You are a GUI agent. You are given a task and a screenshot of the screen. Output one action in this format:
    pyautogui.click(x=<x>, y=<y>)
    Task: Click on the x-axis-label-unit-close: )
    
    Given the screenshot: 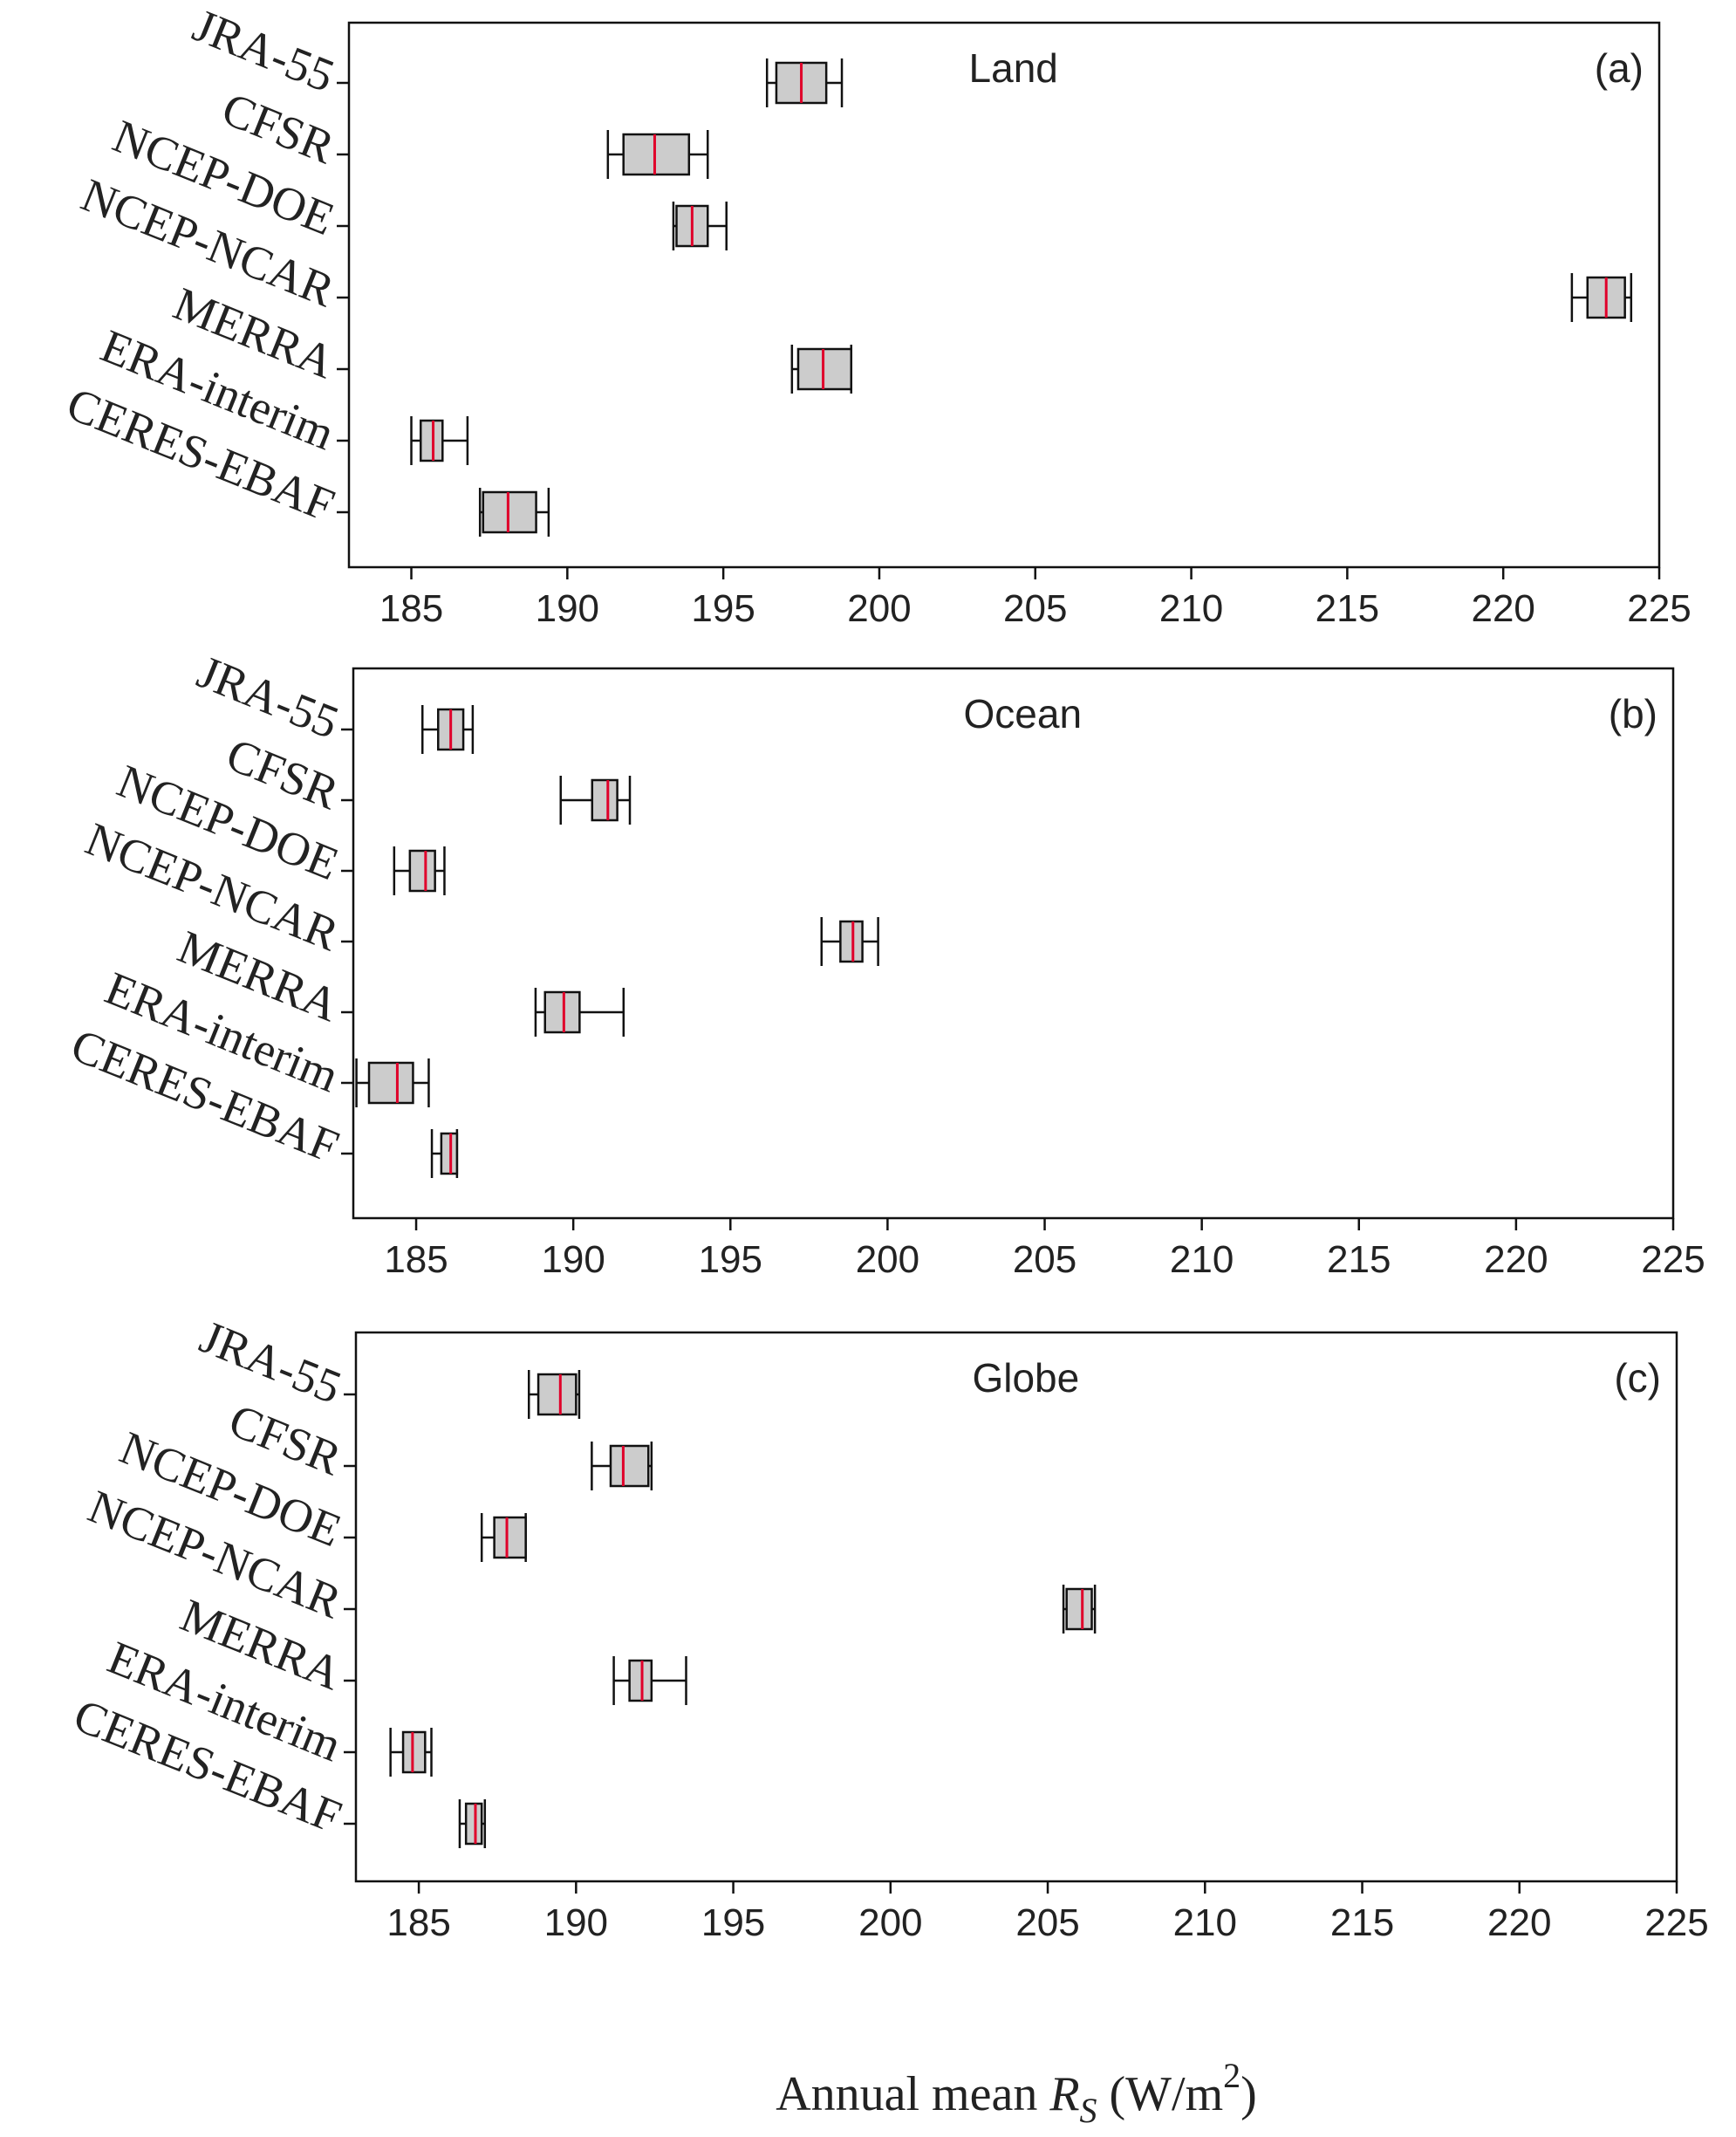 What is the action you would take?
    pyautogui.click(x=1248, y=2094)
    